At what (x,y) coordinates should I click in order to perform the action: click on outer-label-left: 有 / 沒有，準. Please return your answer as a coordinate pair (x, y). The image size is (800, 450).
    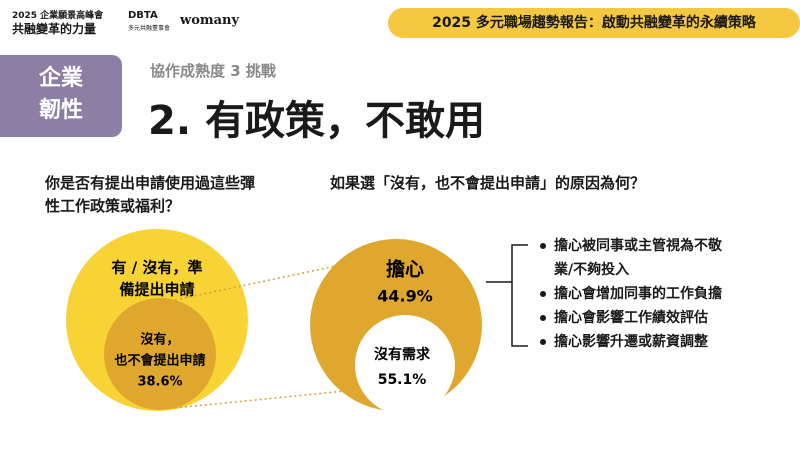
    Looking at the image, I should click on (157, 268).